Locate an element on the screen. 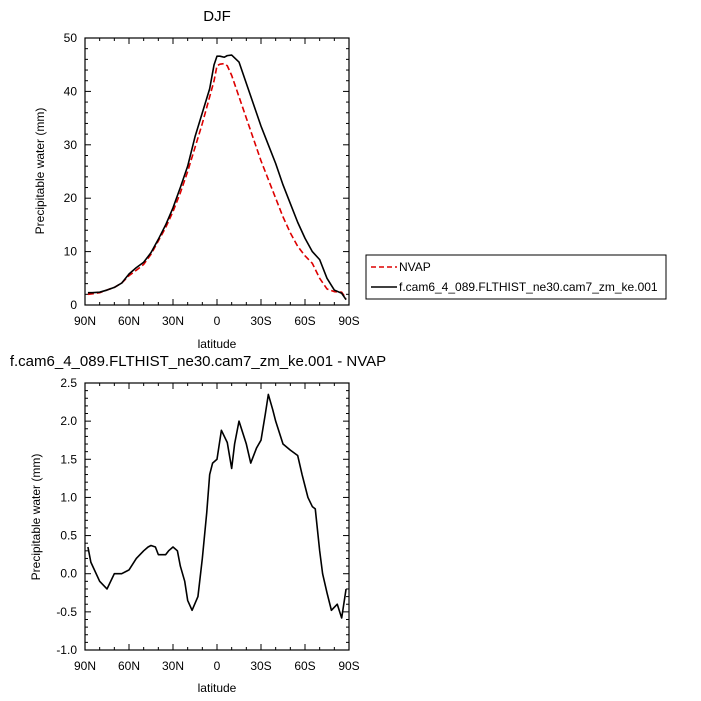 The image size is (701, 701). legend-box is located at coordinates (516, 277).